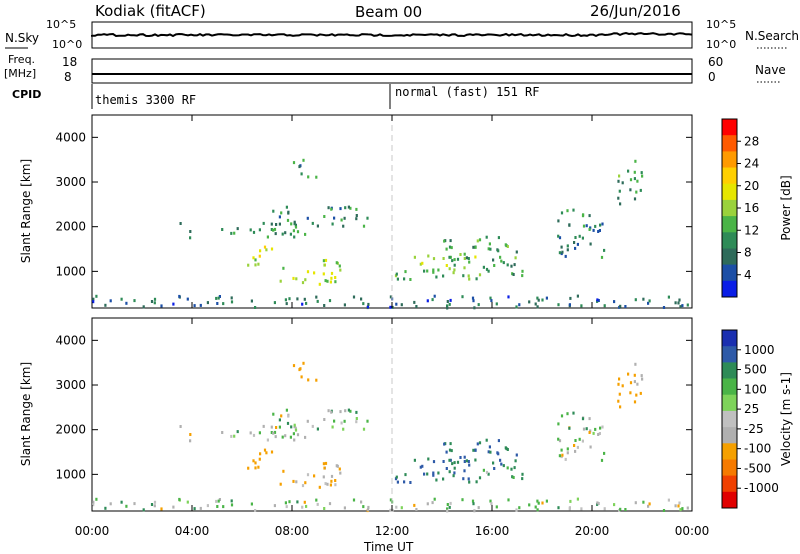 The height and width of the screenshot is (554, 800). I want to click on colorbar-segment, so click(729, 208).